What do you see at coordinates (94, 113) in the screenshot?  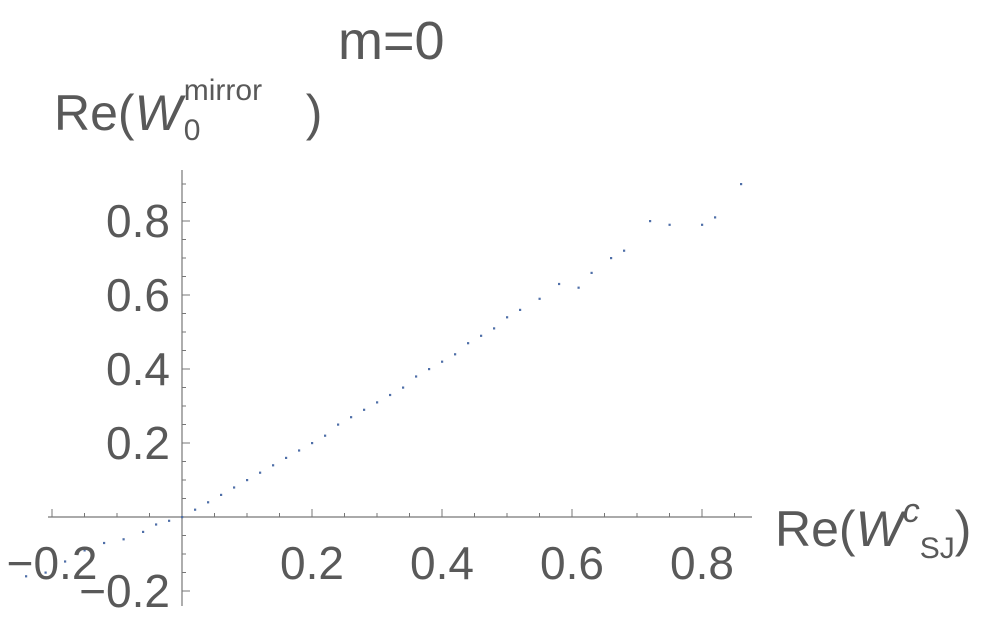 I see `y-axis-label-prefix: Re(` at bounding box center [94, 113].